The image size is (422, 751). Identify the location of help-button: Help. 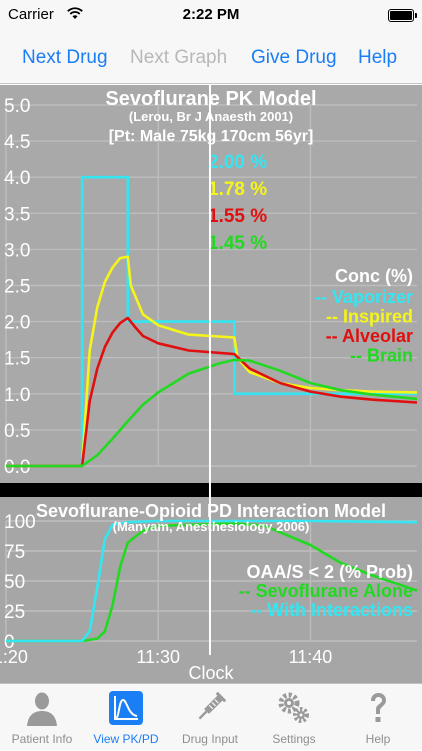
(378, 57).